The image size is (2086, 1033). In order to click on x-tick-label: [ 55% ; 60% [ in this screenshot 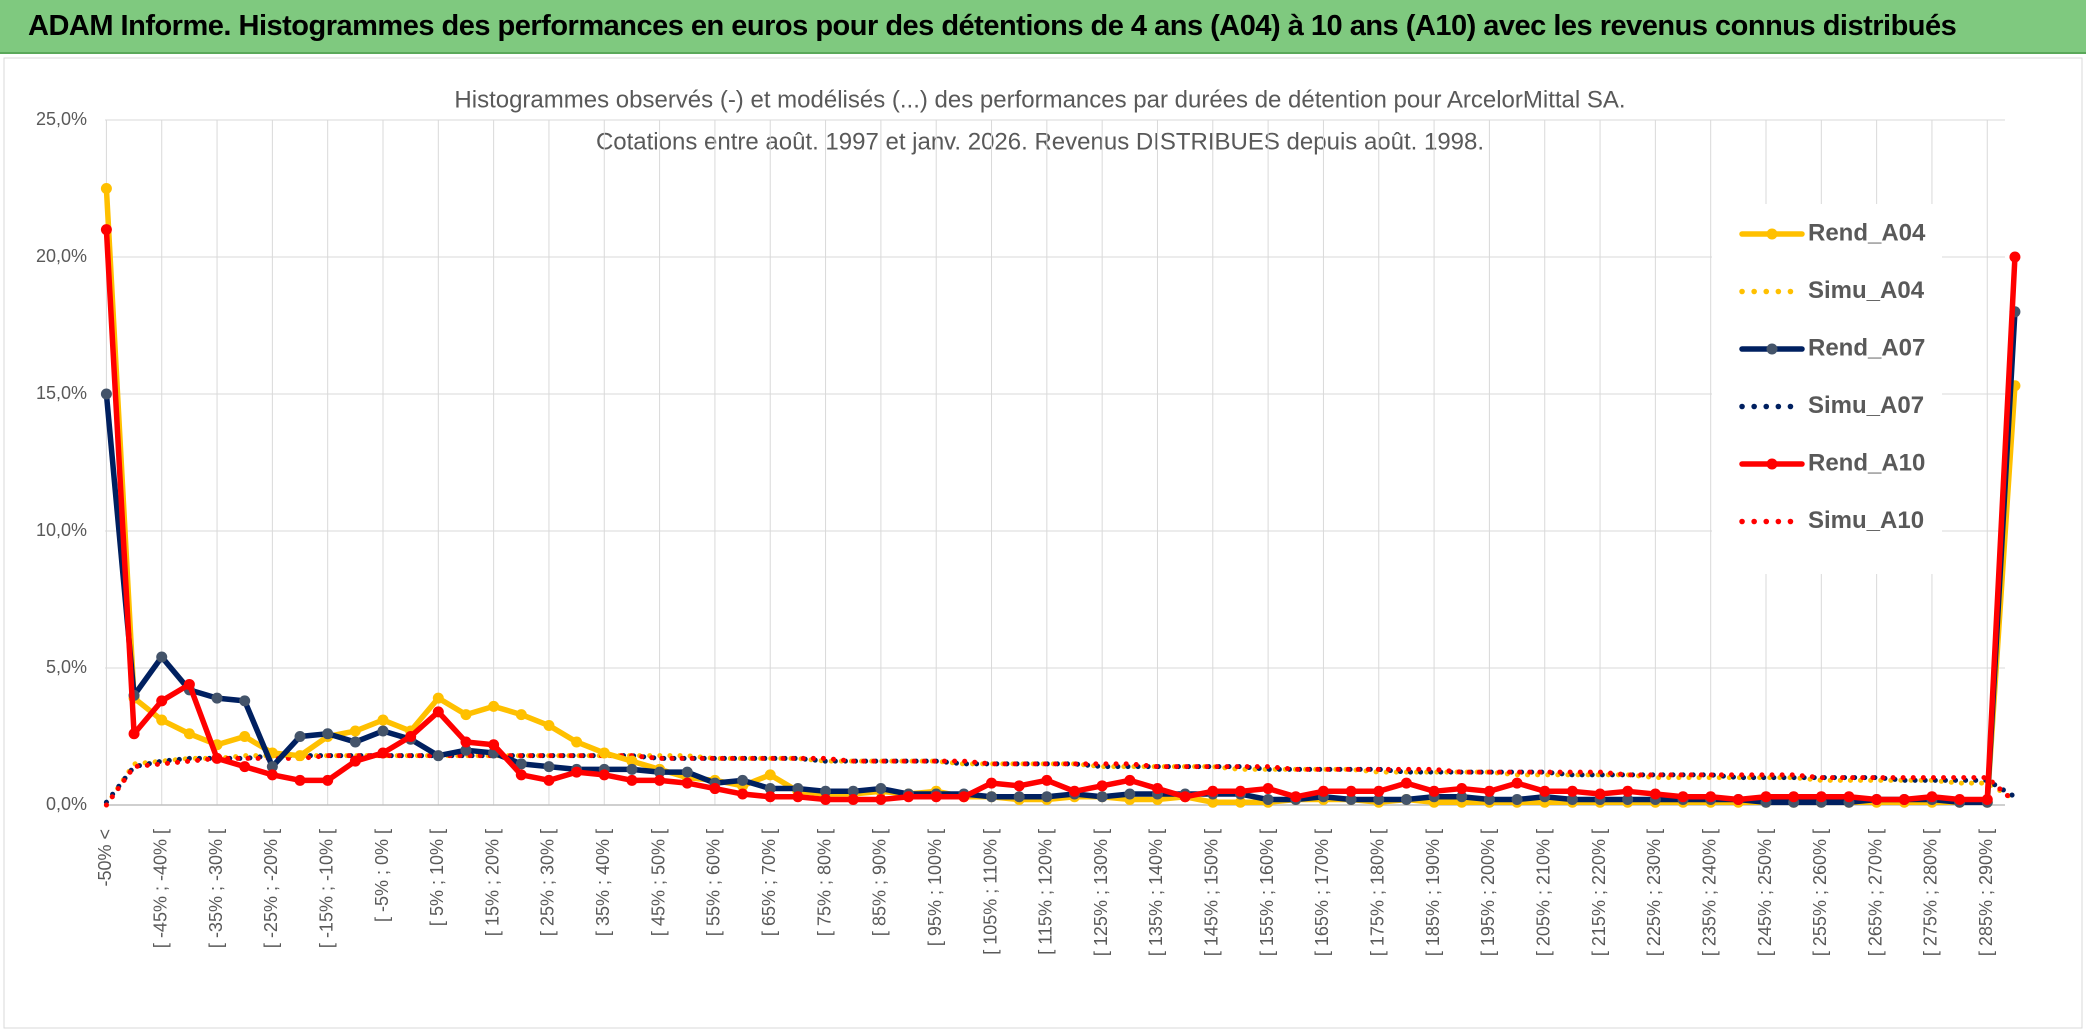, I will do `click(714, 882)`.